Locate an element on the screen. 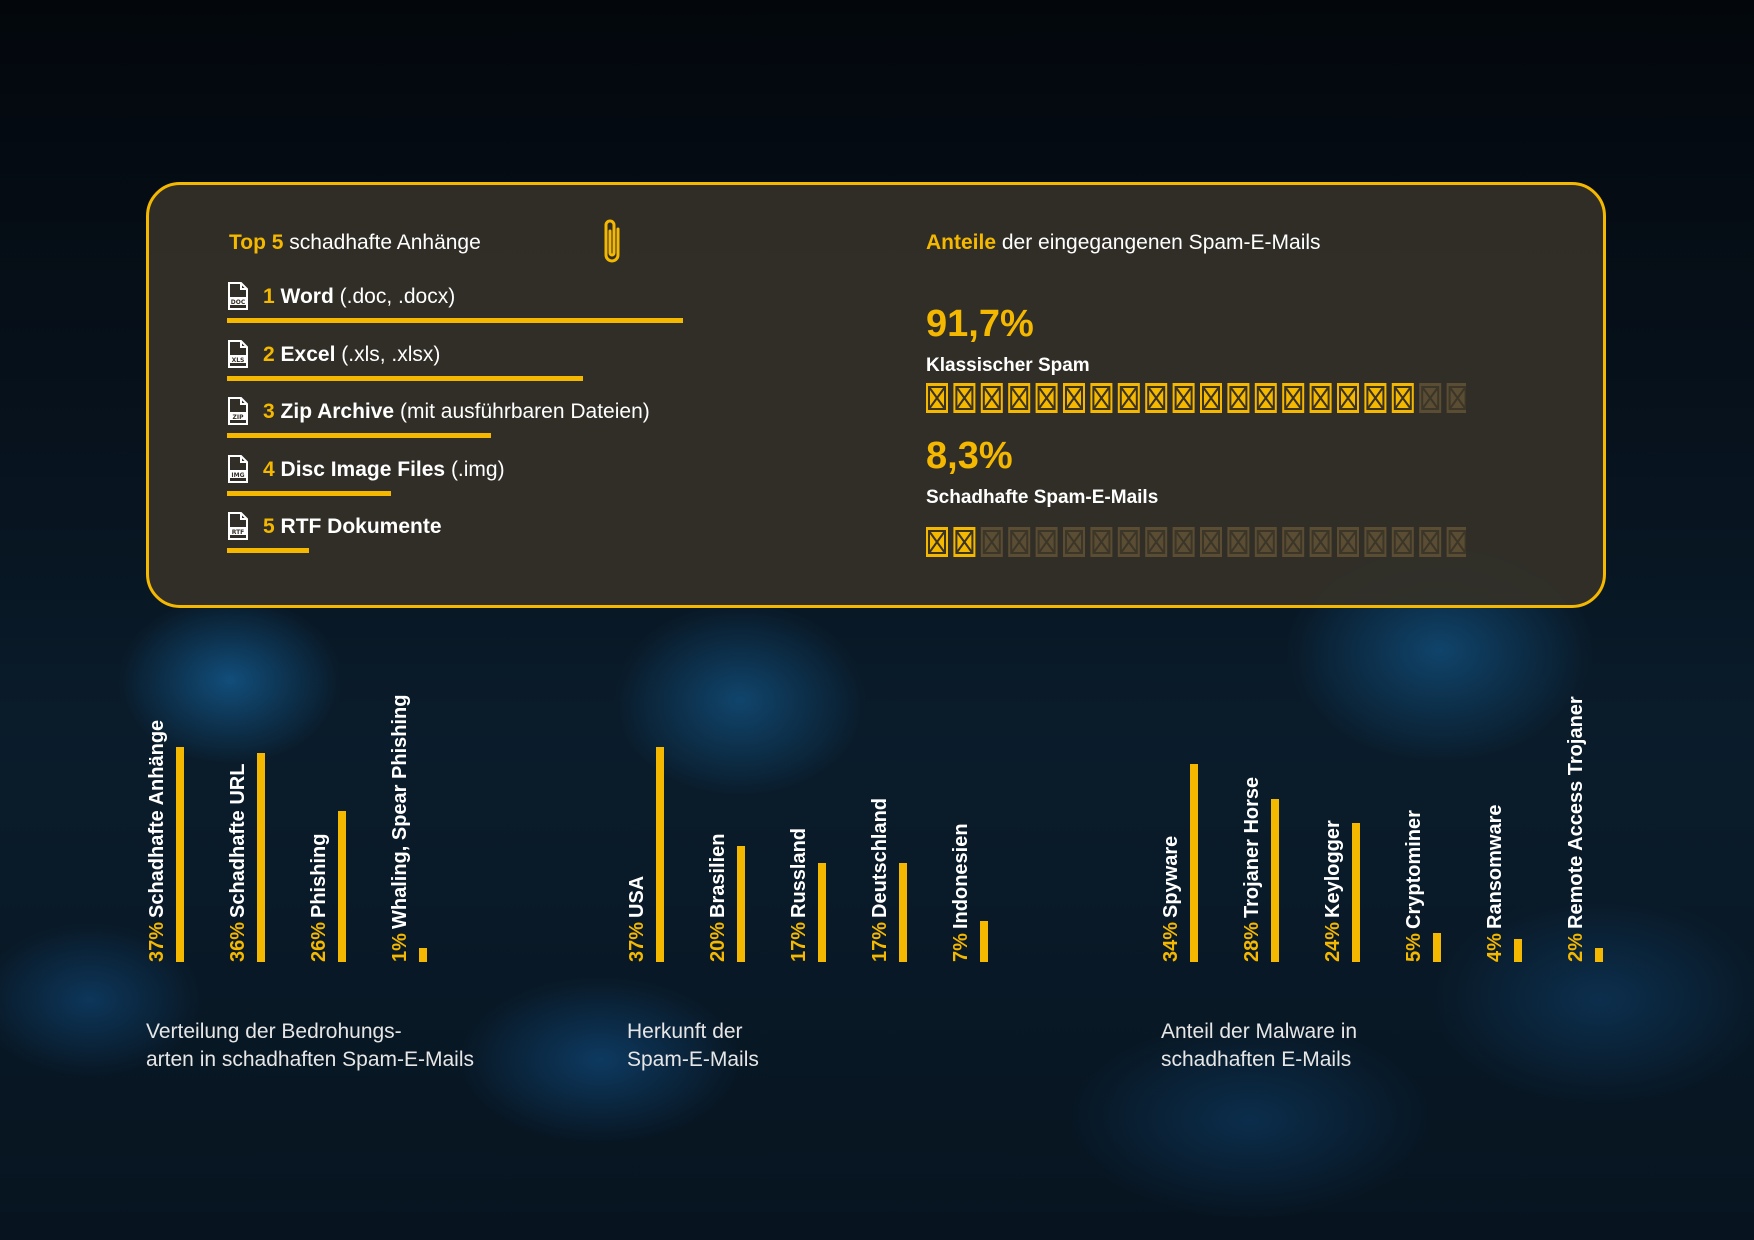 This screenshot has width=1754, height=1240. bar-item: 20% Brasilien is located at coordinates (737, 806).